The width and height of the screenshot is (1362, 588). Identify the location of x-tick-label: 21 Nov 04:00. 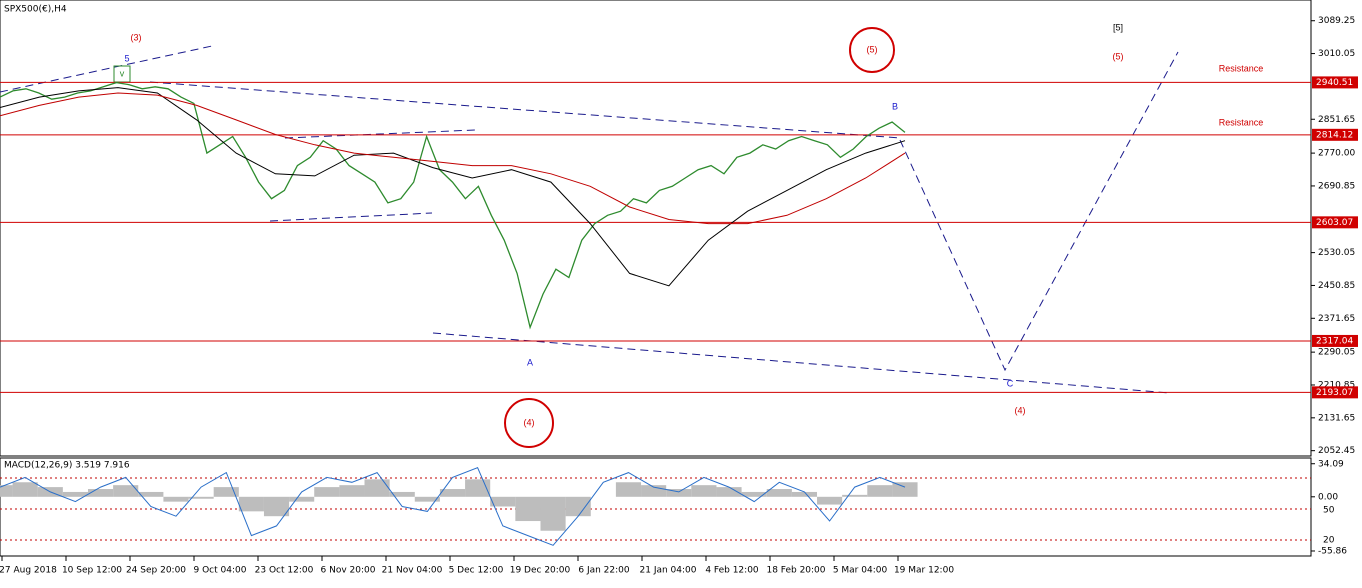
(412, 571).